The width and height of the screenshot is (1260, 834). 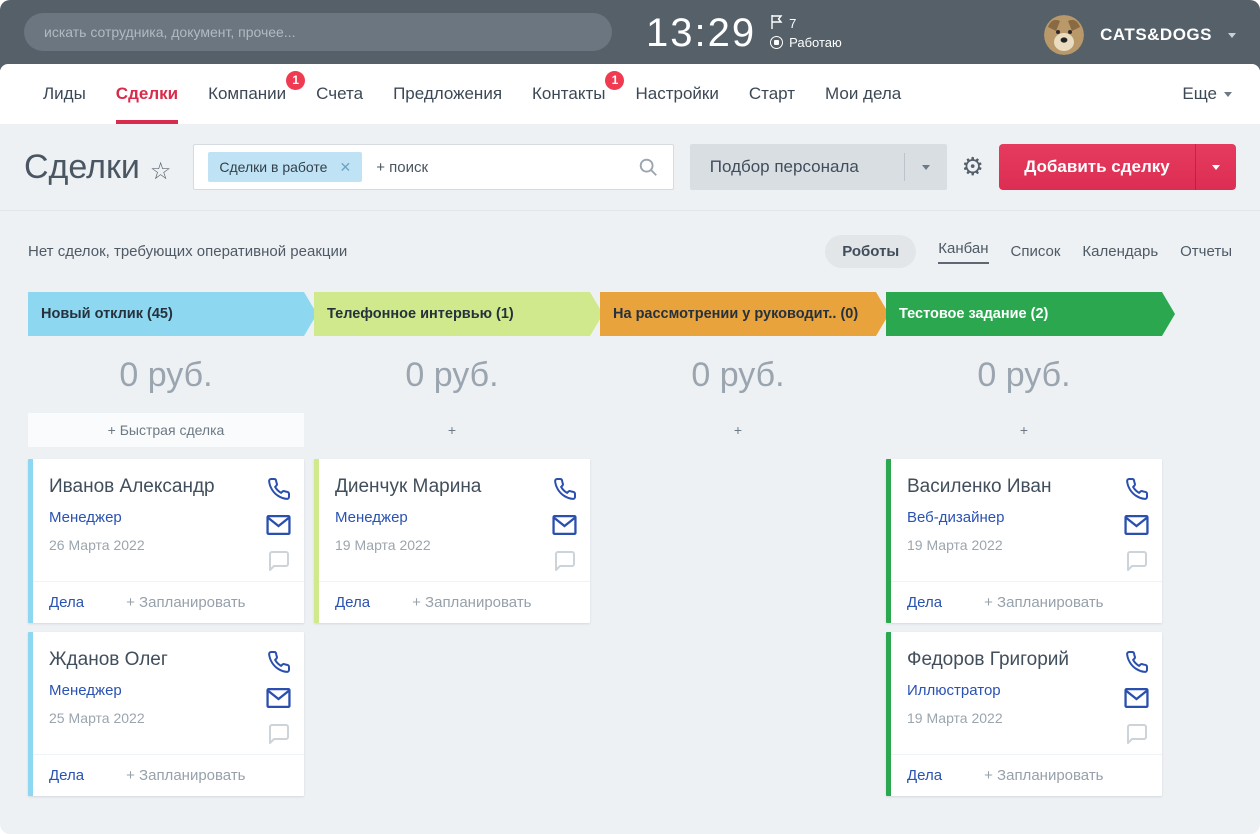 What do you see at coordinates (1140, 33) in the screenshot?
I see `account-menu: CATS&DOGS` at bounding box center [1140, 33].